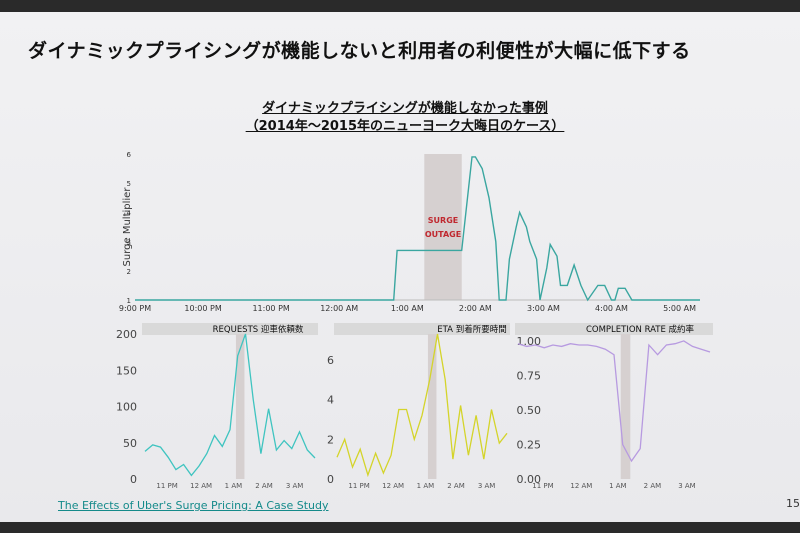  Describe the element at coordinates (679, 308) in the screenshot. I see `surge-x-tick-label: 5:00 AM` at that location.